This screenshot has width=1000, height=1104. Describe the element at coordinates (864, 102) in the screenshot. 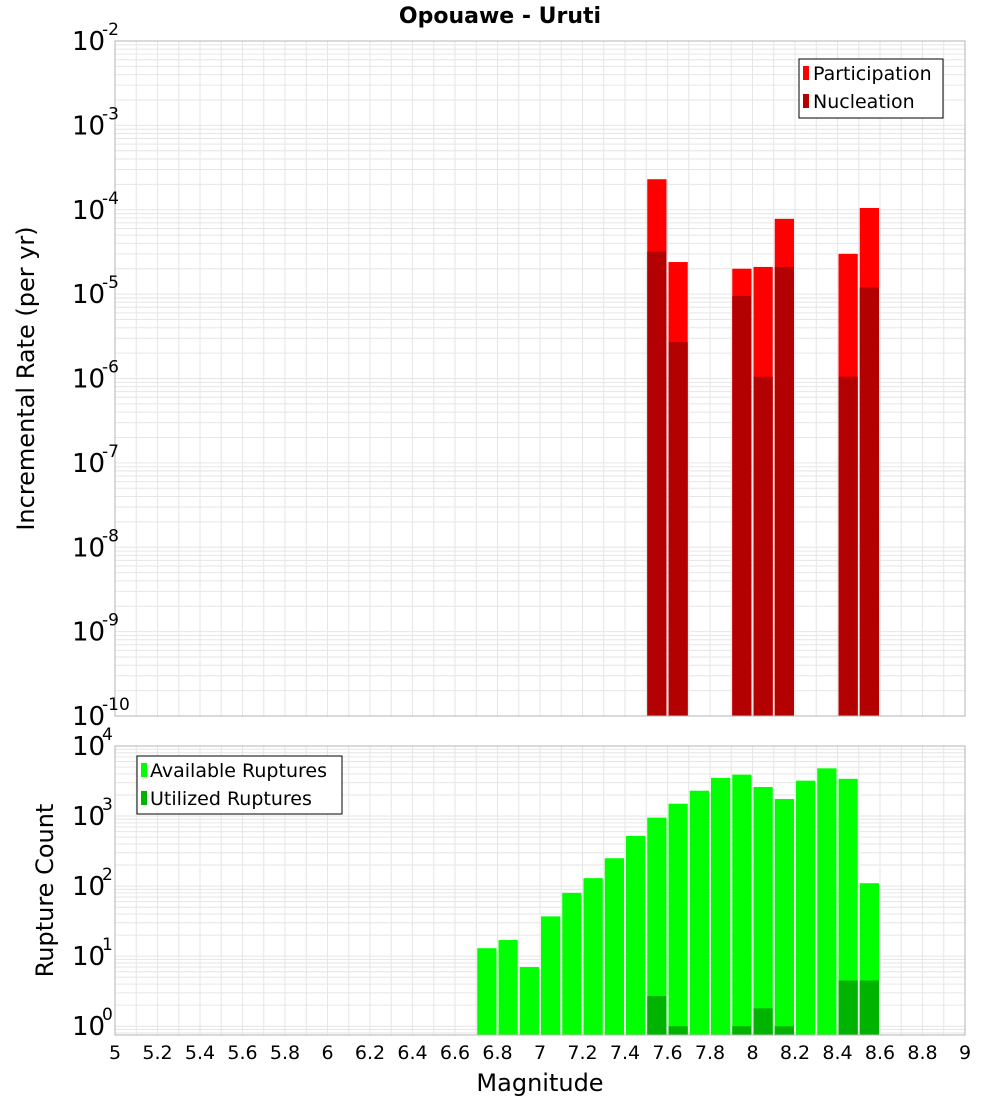

I see `nucleation-legend-label: Nucleation` at that location.